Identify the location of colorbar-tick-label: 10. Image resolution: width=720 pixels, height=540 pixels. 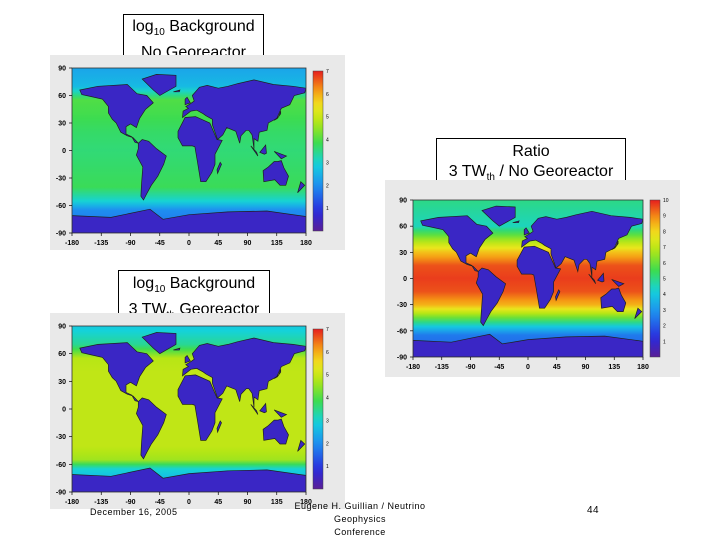
(666, 201).